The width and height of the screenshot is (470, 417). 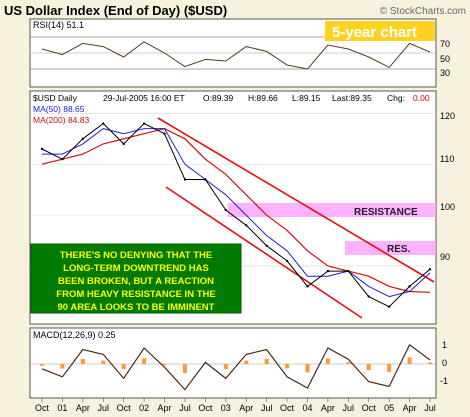 I want to click on quote-low: L:89.15, so click(x=306, y=98).